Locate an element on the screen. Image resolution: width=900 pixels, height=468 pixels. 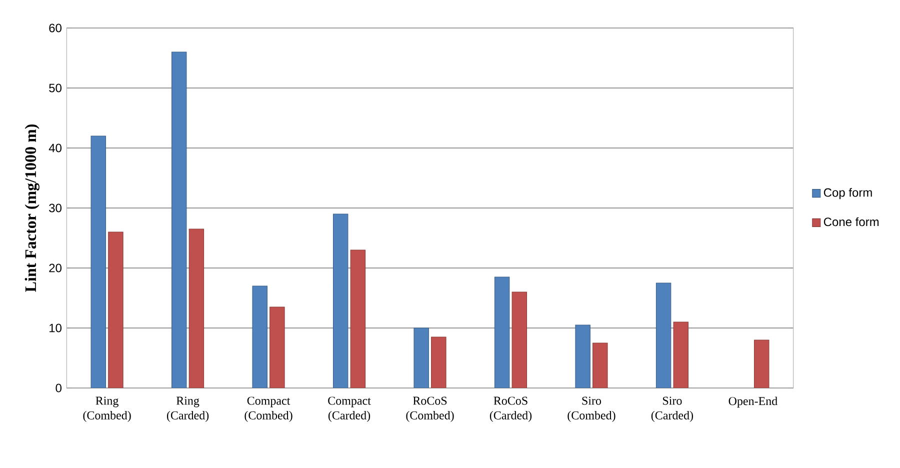
x-tick-label: Open-End is located at coordinates (753, 402).